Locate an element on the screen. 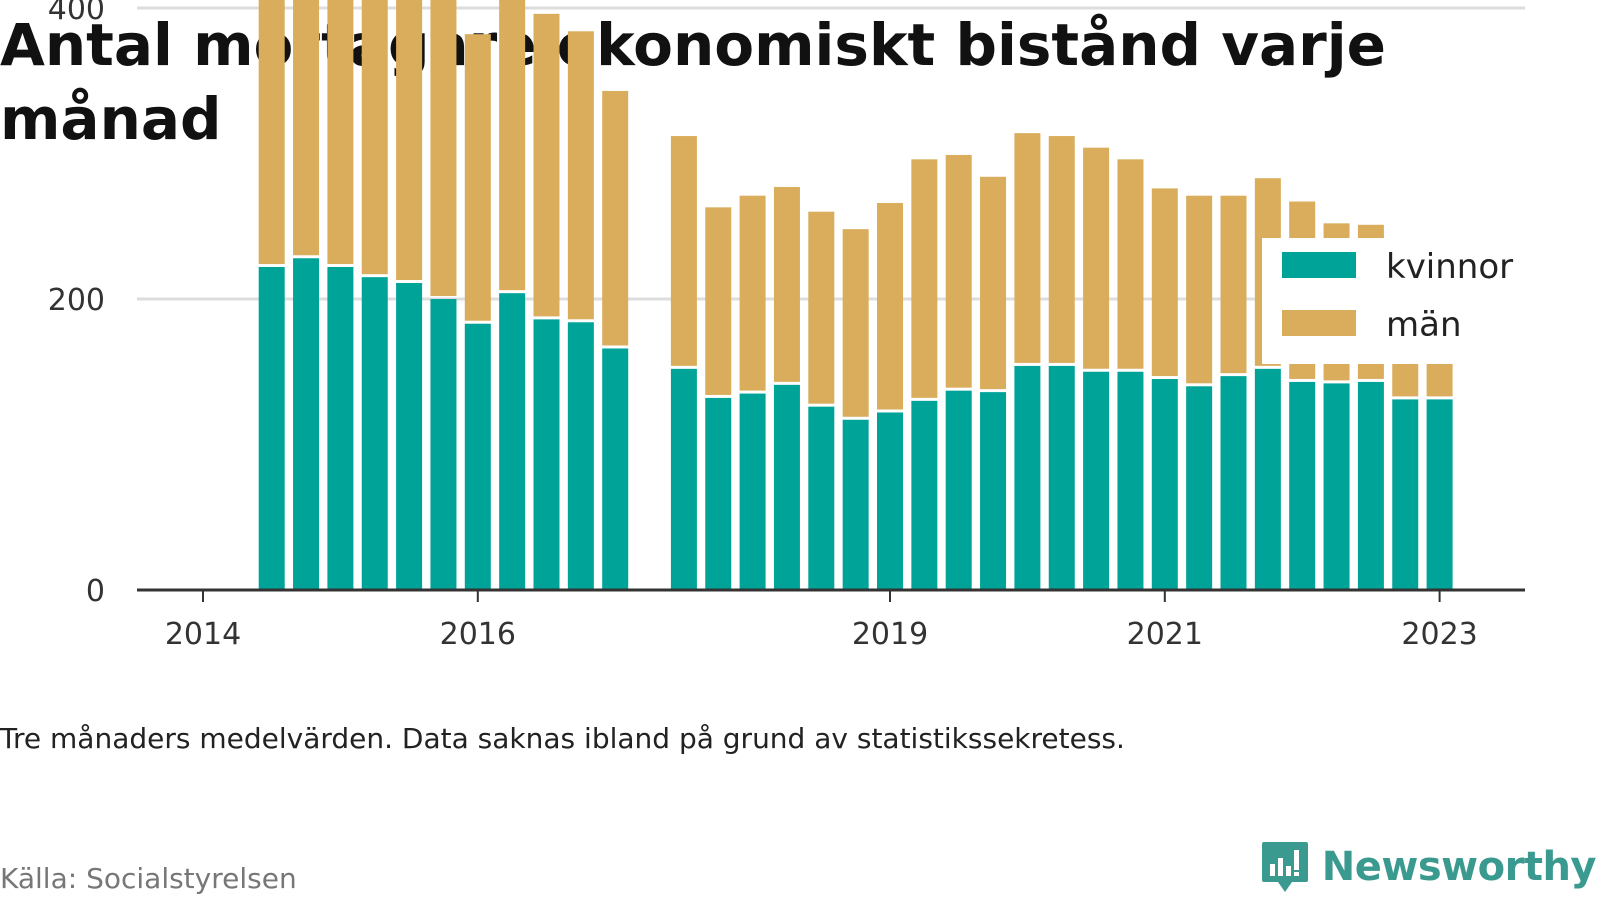  y-tick-label: 200 is located at coordinates (76, 300).